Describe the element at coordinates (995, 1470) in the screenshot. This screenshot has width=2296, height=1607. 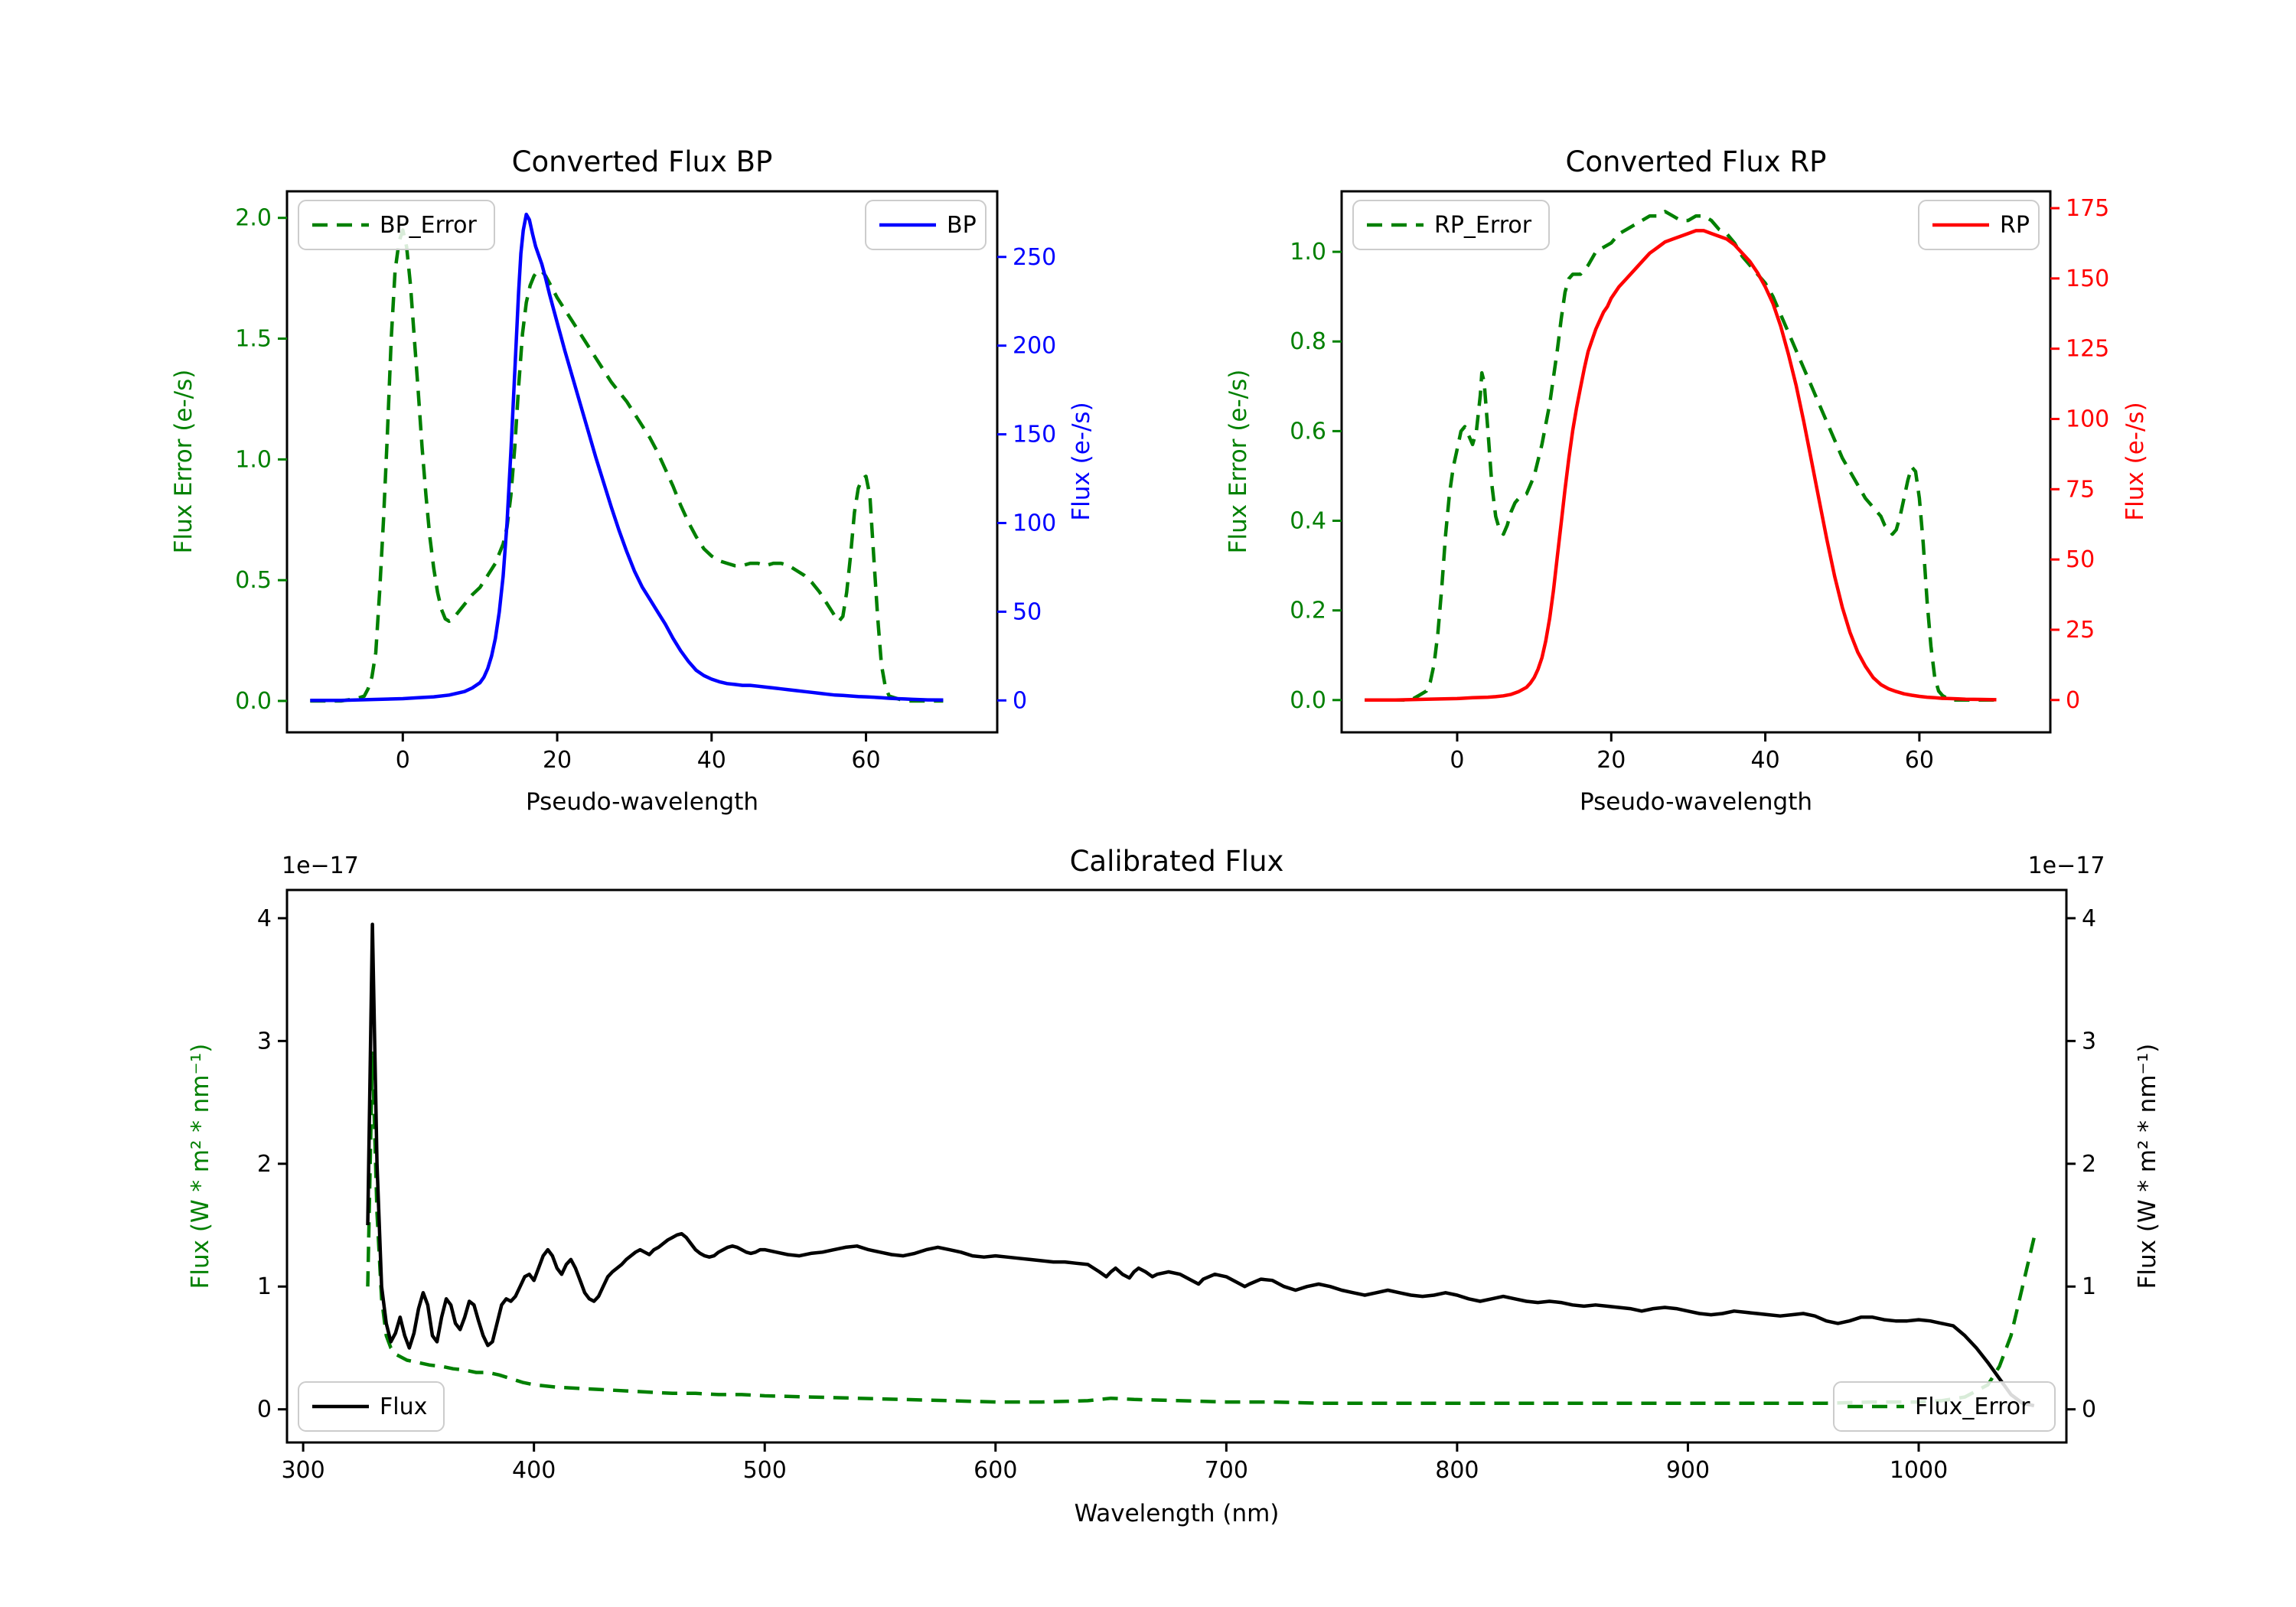
I see `x-tick-label: 600` at that location.